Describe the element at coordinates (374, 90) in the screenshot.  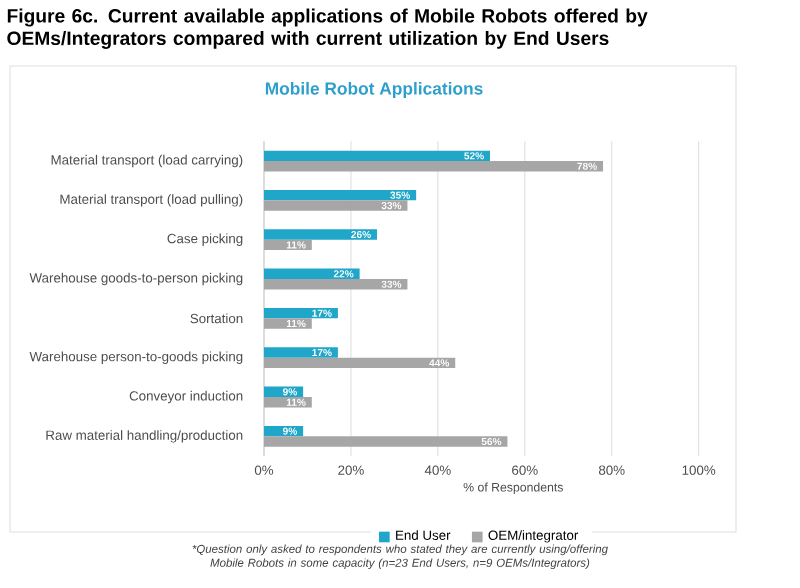
I see `chart-subtitle: Mobile Robot Applications` at that location.